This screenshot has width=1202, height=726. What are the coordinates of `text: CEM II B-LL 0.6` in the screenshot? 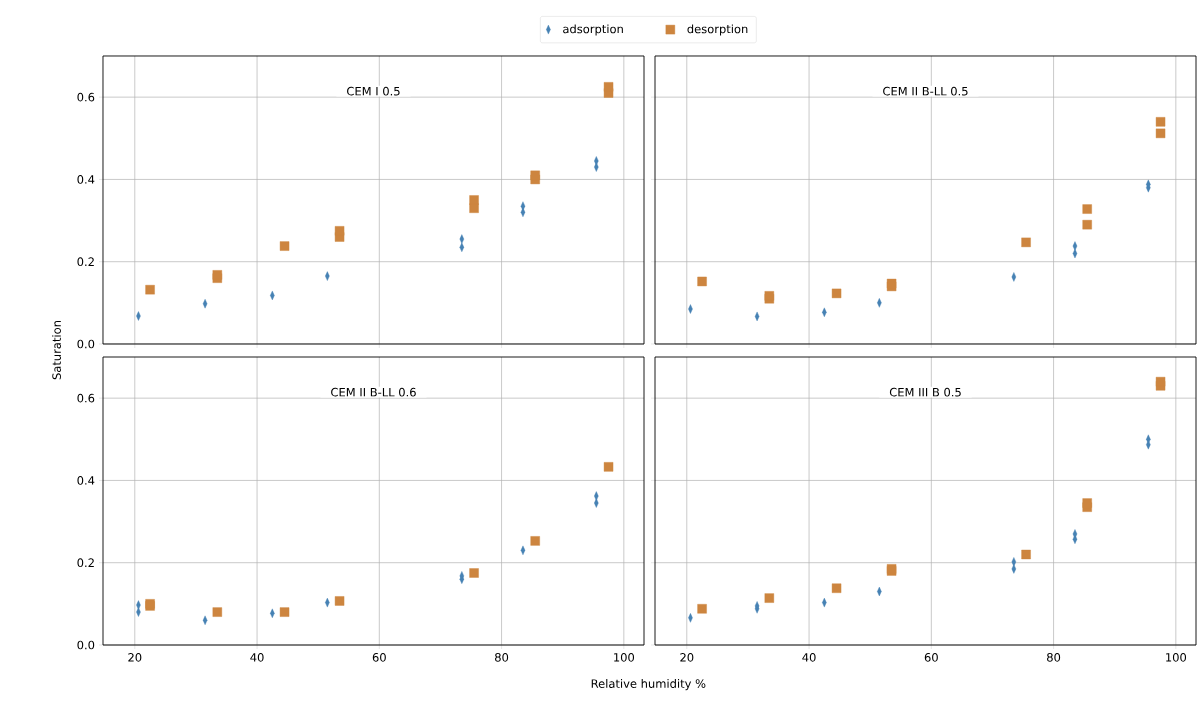 It's located at (373, 392).